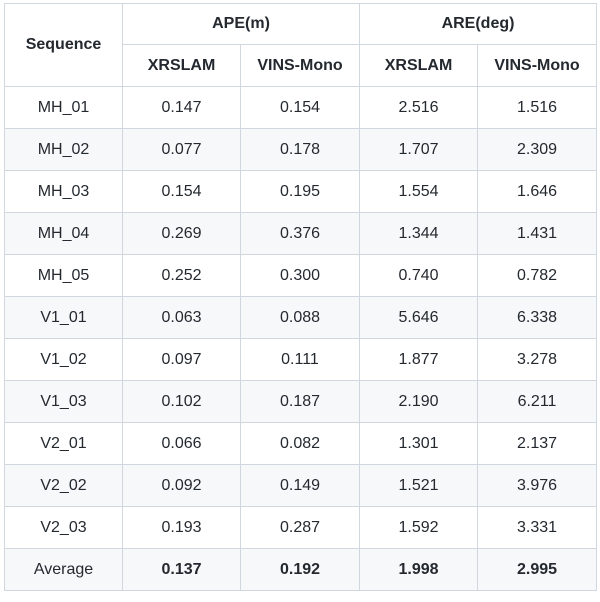 This screenshot has height=602, width=600. I want to click on value-cell: 0.287, so click(300, 527).